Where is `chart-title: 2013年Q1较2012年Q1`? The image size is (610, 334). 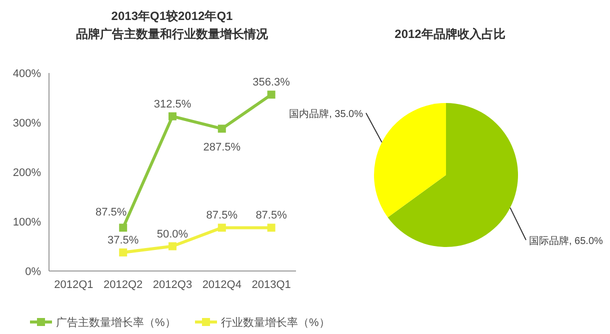
chart-title: 2013年Q1较2012年Q1 is located at coordinates (172, 16).